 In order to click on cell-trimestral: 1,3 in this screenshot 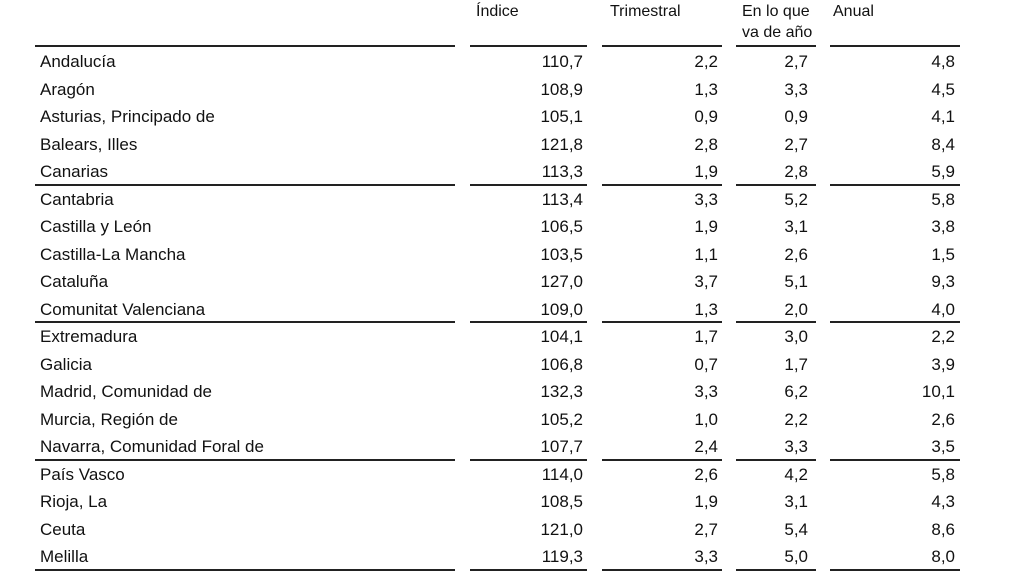, I will do `click(706, 309)`.